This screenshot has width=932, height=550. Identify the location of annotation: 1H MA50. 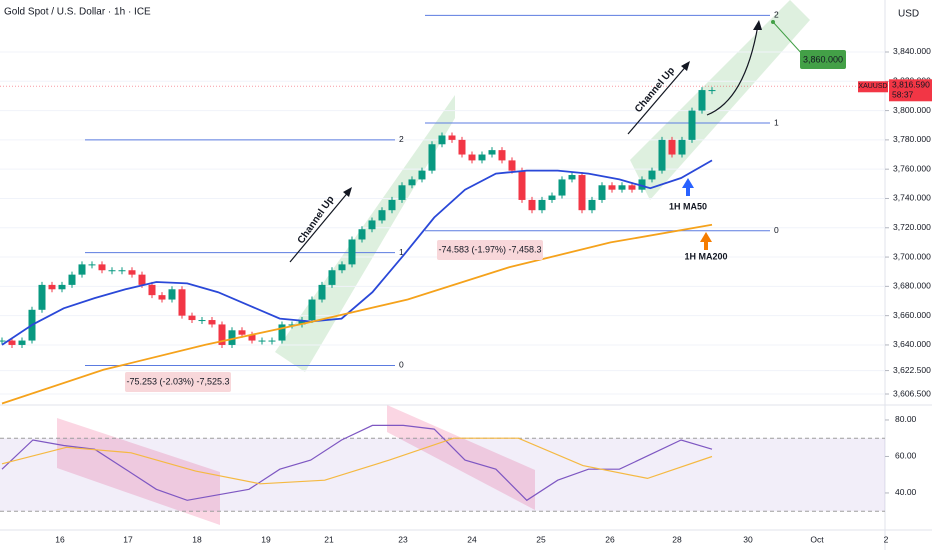
(688, 206).